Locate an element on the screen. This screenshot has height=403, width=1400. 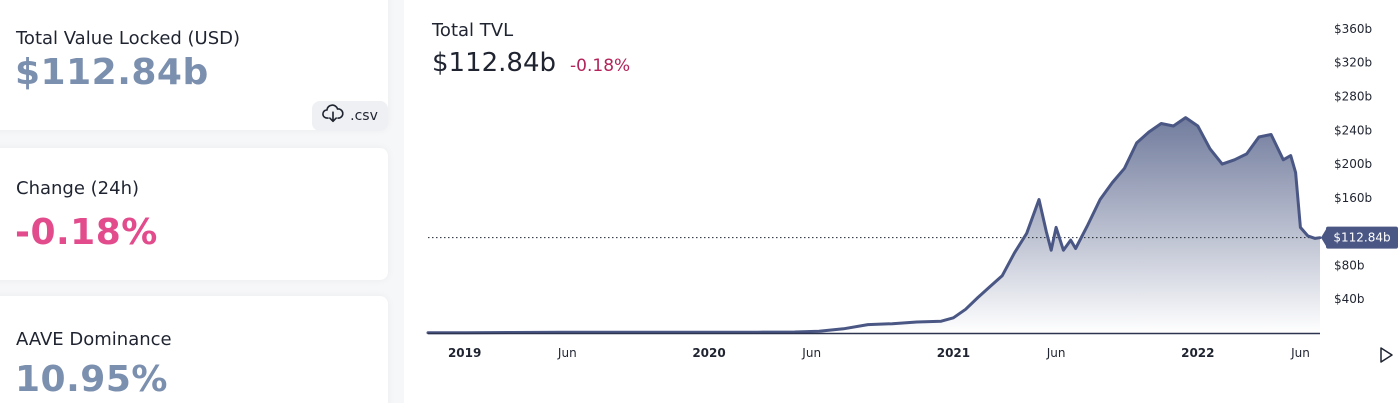
tvl-card: Total Value Locked (USD) $112.84b is located at coordinates (194, 65).